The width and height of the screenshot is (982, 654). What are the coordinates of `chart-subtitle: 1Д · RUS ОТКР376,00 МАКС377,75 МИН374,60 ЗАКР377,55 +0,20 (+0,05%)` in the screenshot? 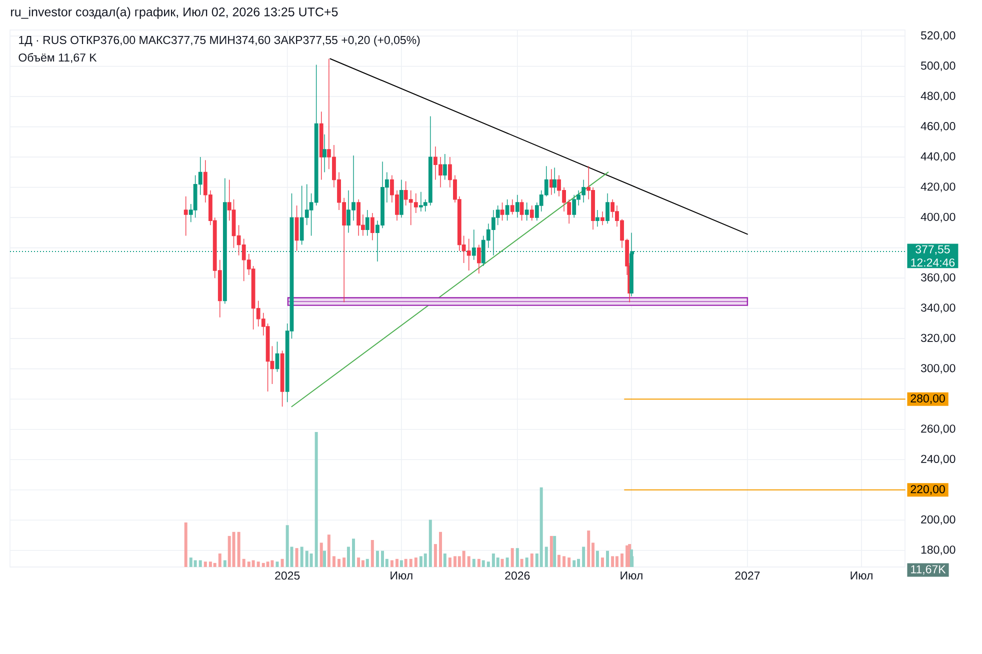 It's located at (219, 41).